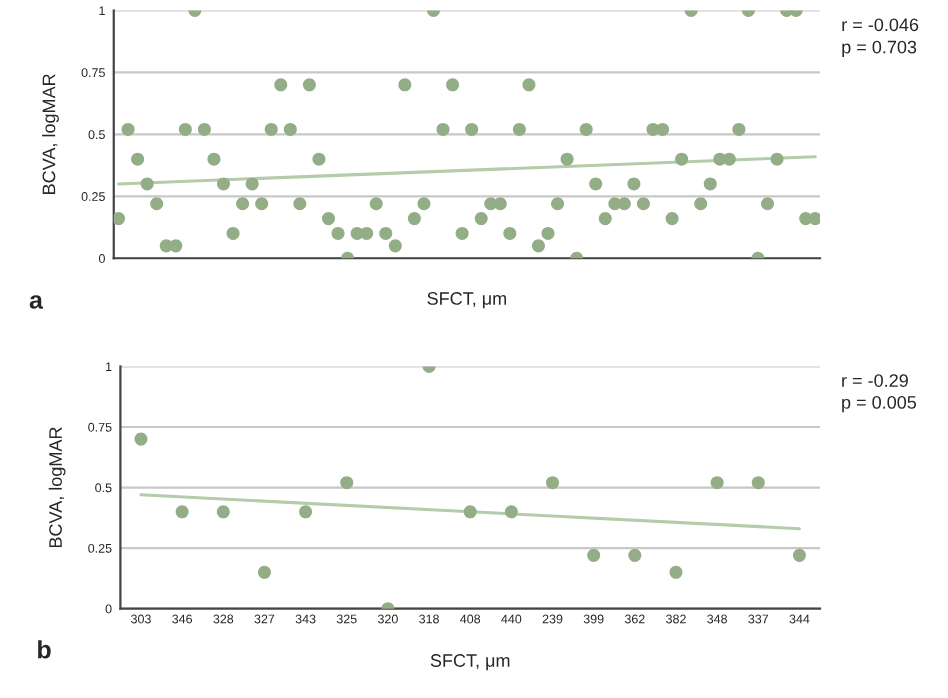 The width and height of the screenshot is (948, 698). I want to click on text: p = 0.703, so click(879, 49).